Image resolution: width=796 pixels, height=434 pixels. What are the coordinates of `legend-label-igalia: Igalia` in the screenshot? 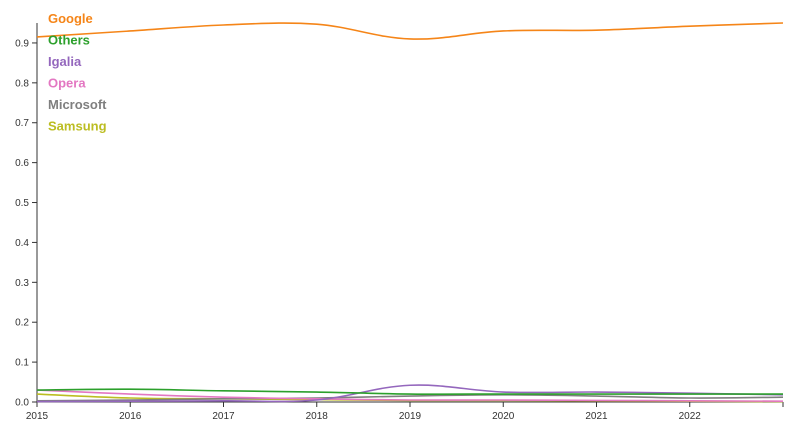 It's located at (65, 61).